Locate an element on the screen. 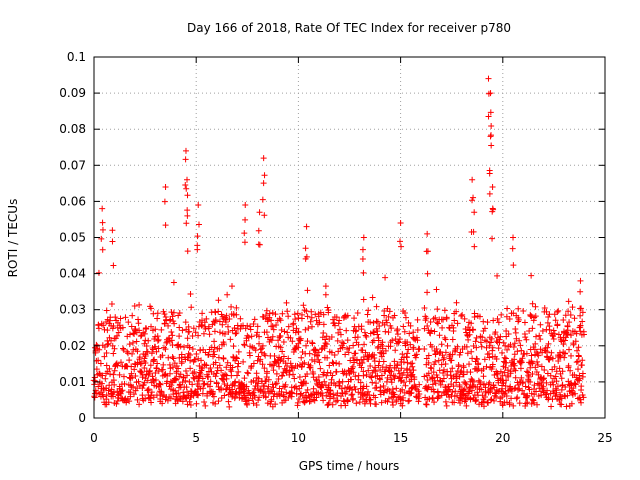 This screenshot has width=640, height=480. y-axis-label: ROTI / TECUs is located at coordinates (13, 238).